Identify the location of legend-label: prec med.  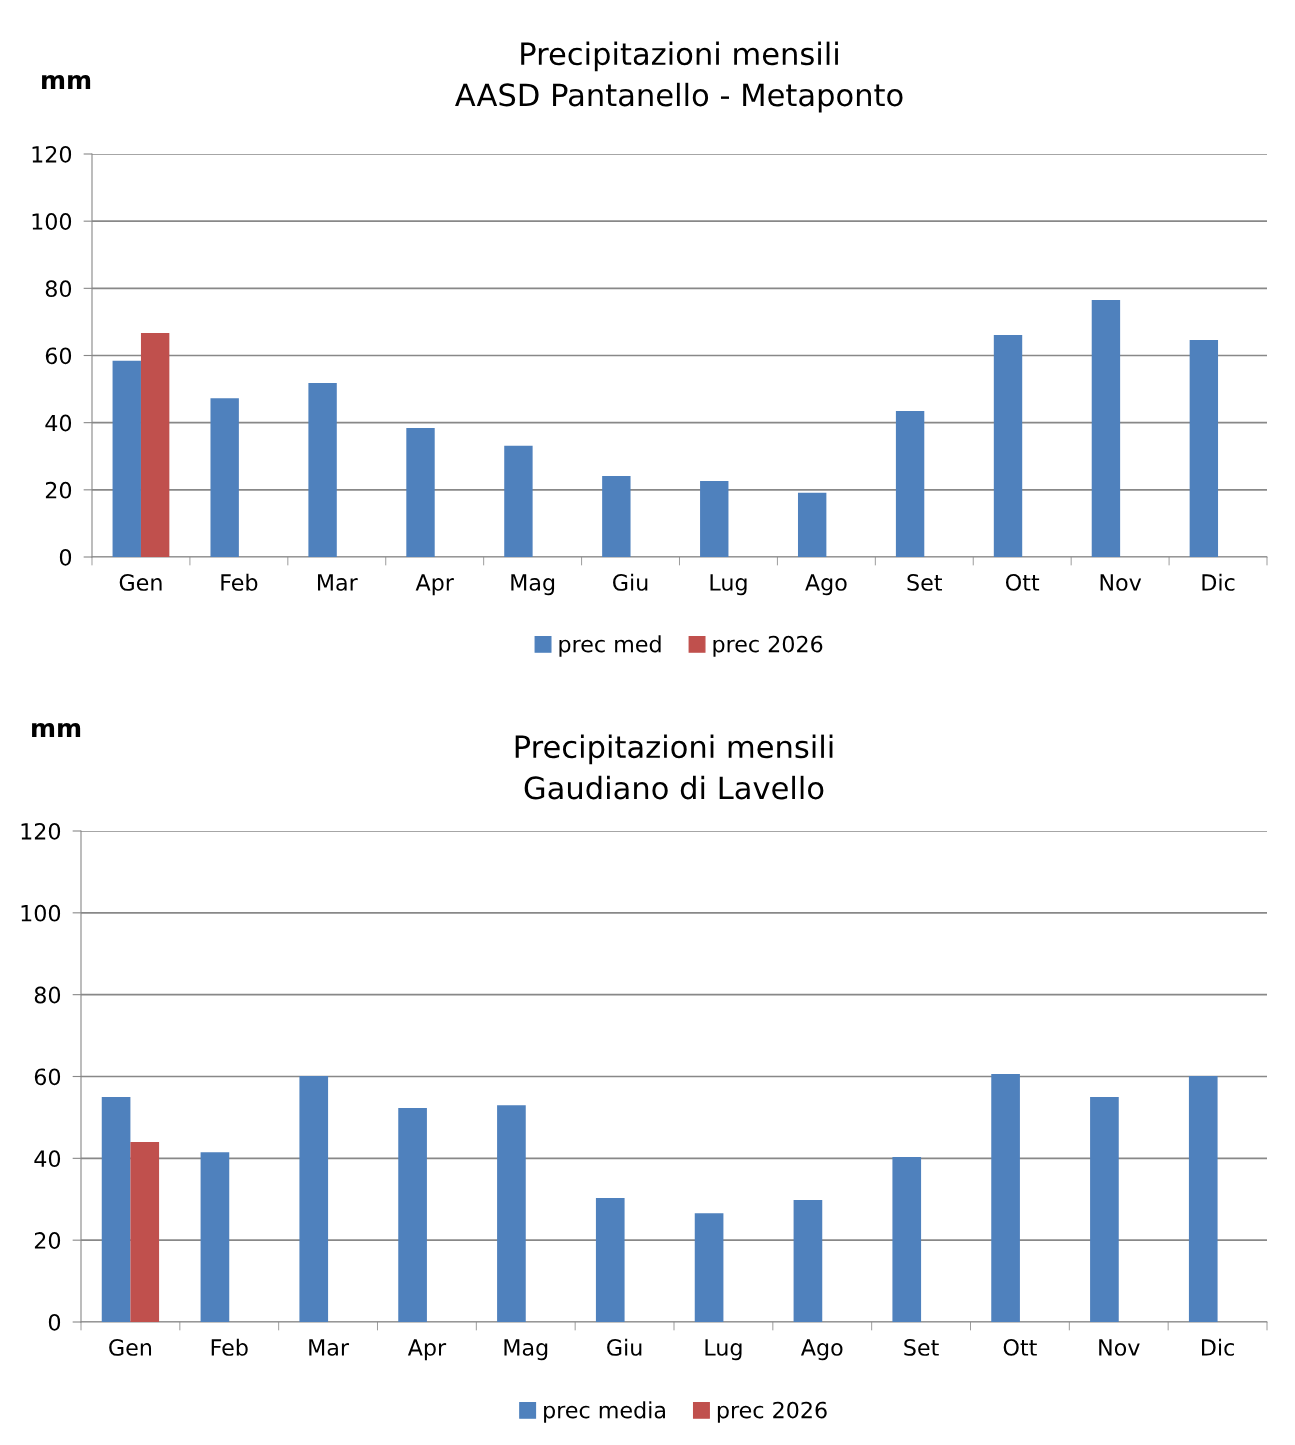
(610, 646).